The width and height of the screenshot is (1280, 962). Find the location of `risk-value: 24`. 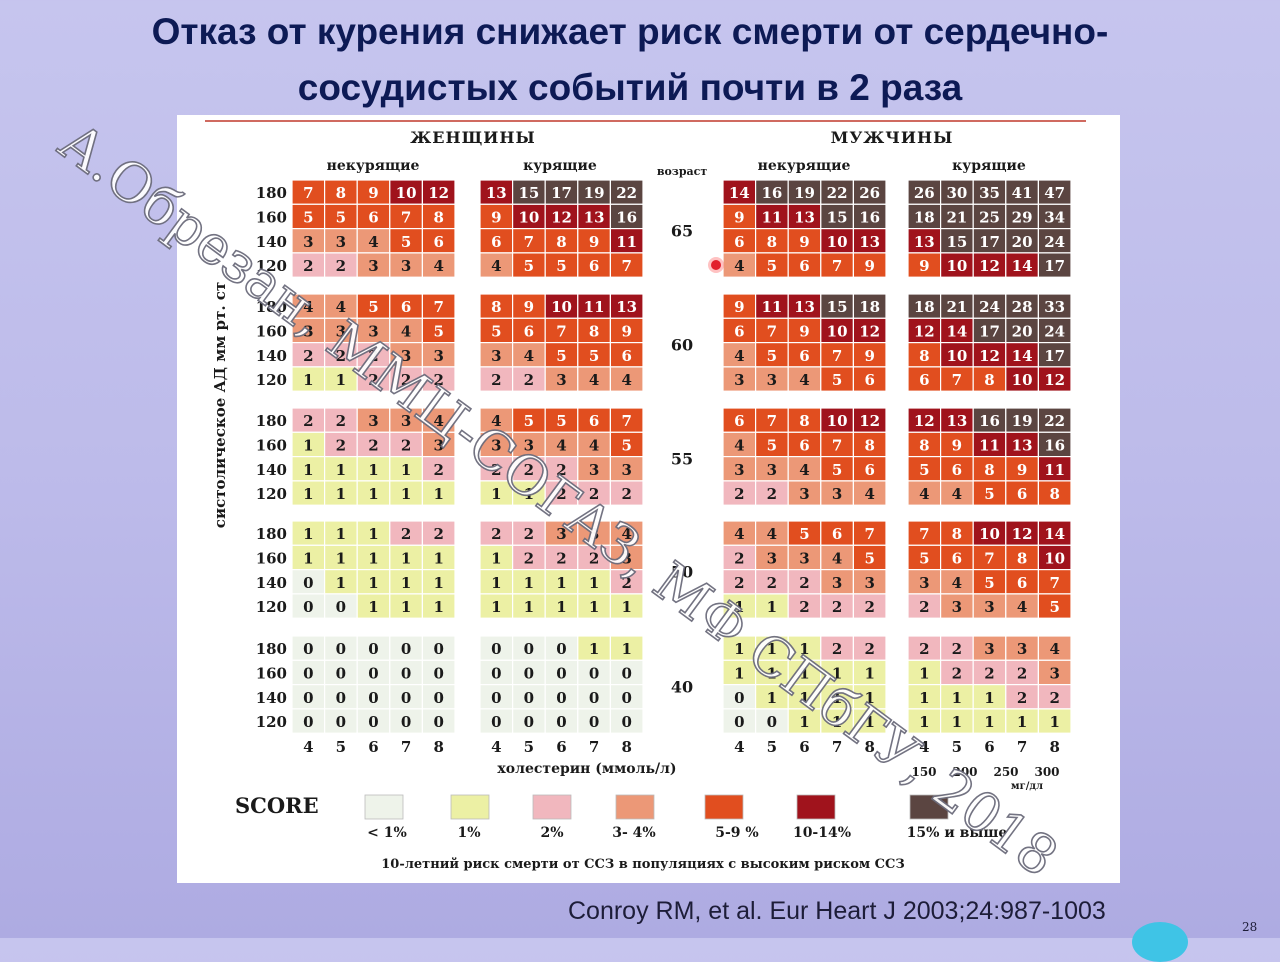

risk-value: 24 is located at coordinates (989, 307).